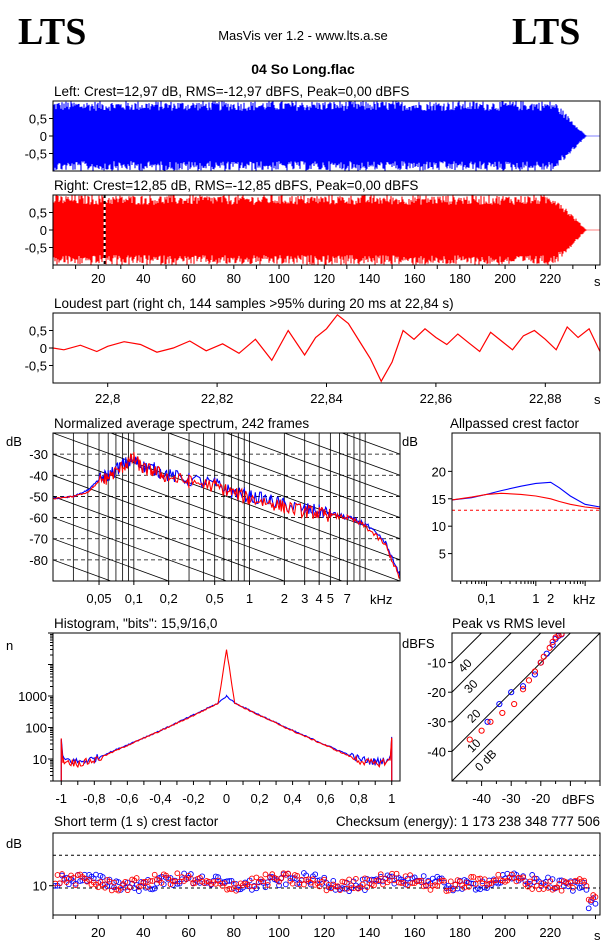 The height and width of the screenshot is (946, 606). What do you see at coordinates (38, 518) in the screenshot?
I see `avg-spectrum-ytick-label-3: -60` at bounding box center [38, 518].